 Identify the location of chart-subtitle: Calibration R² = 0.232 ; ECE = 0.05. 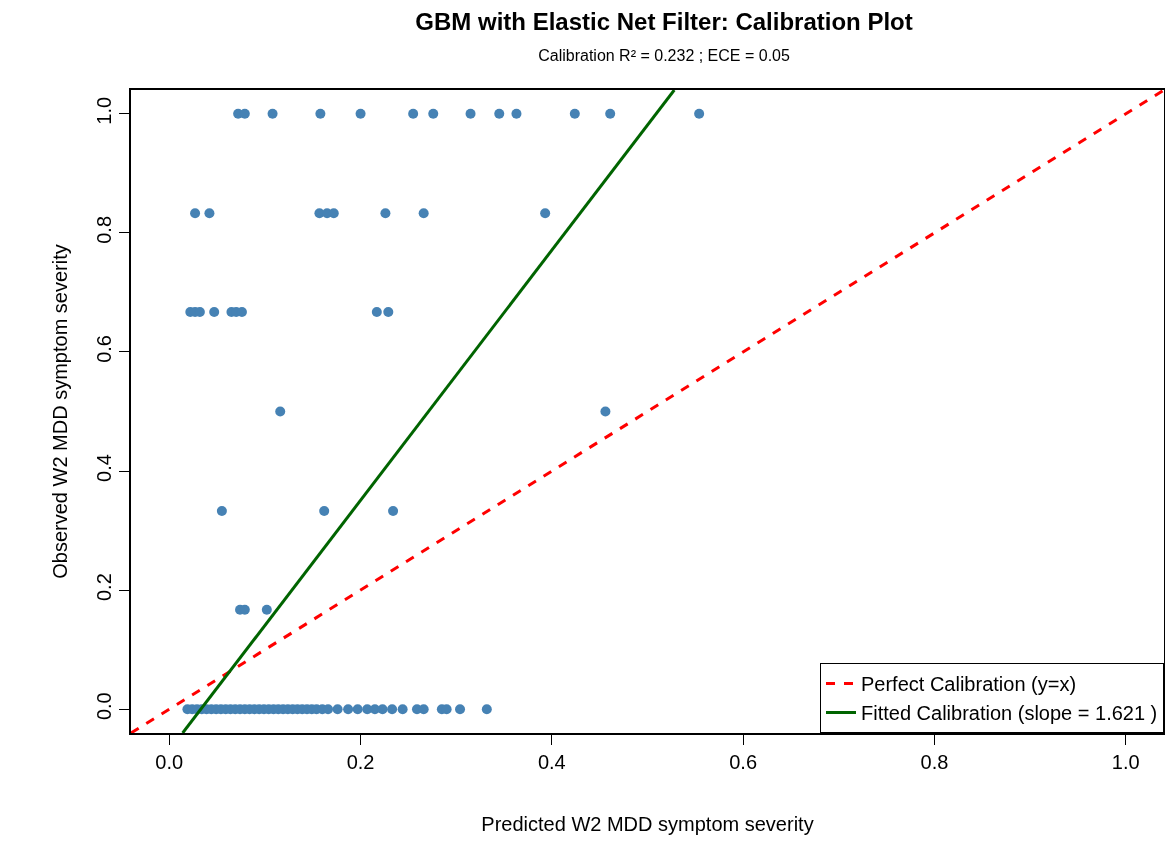
(664, 56).